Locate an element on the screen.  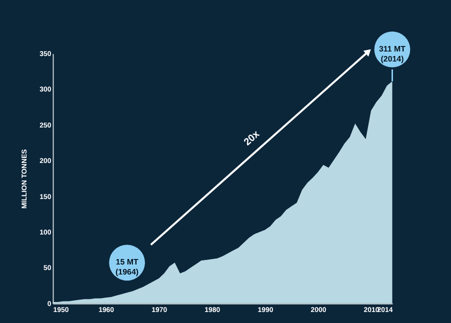
annotation: 15 MT (1964) is located at coordinates (127, 267).